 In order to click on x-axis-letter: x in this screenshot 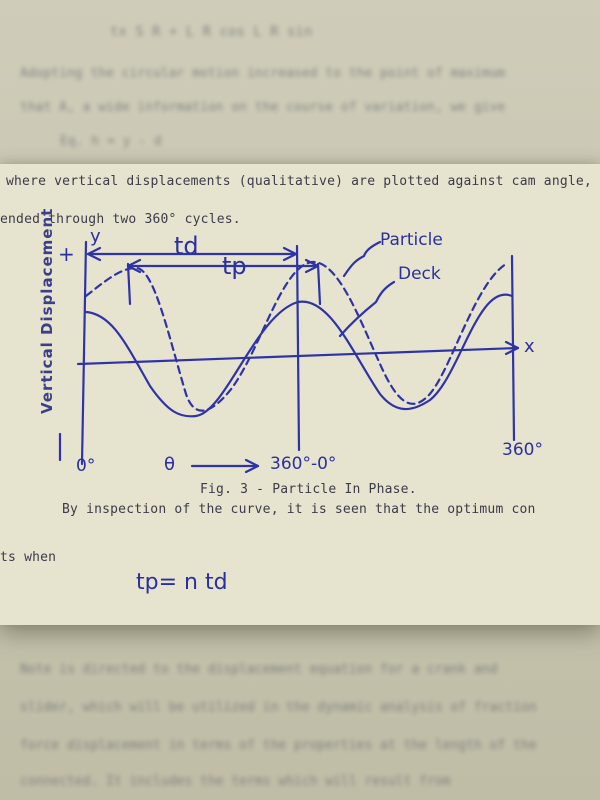, I will do `click(529, 346)`.